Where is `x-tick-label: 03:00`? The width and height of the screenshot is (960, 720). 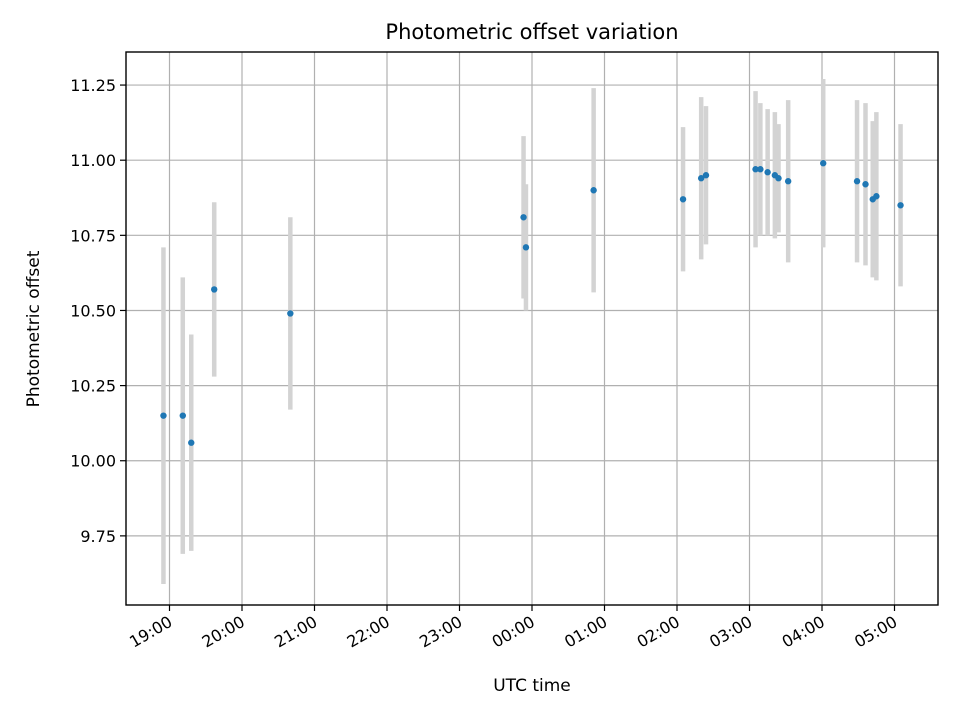
x-tick-label: 03:00 is located at coordinates (730, 632).